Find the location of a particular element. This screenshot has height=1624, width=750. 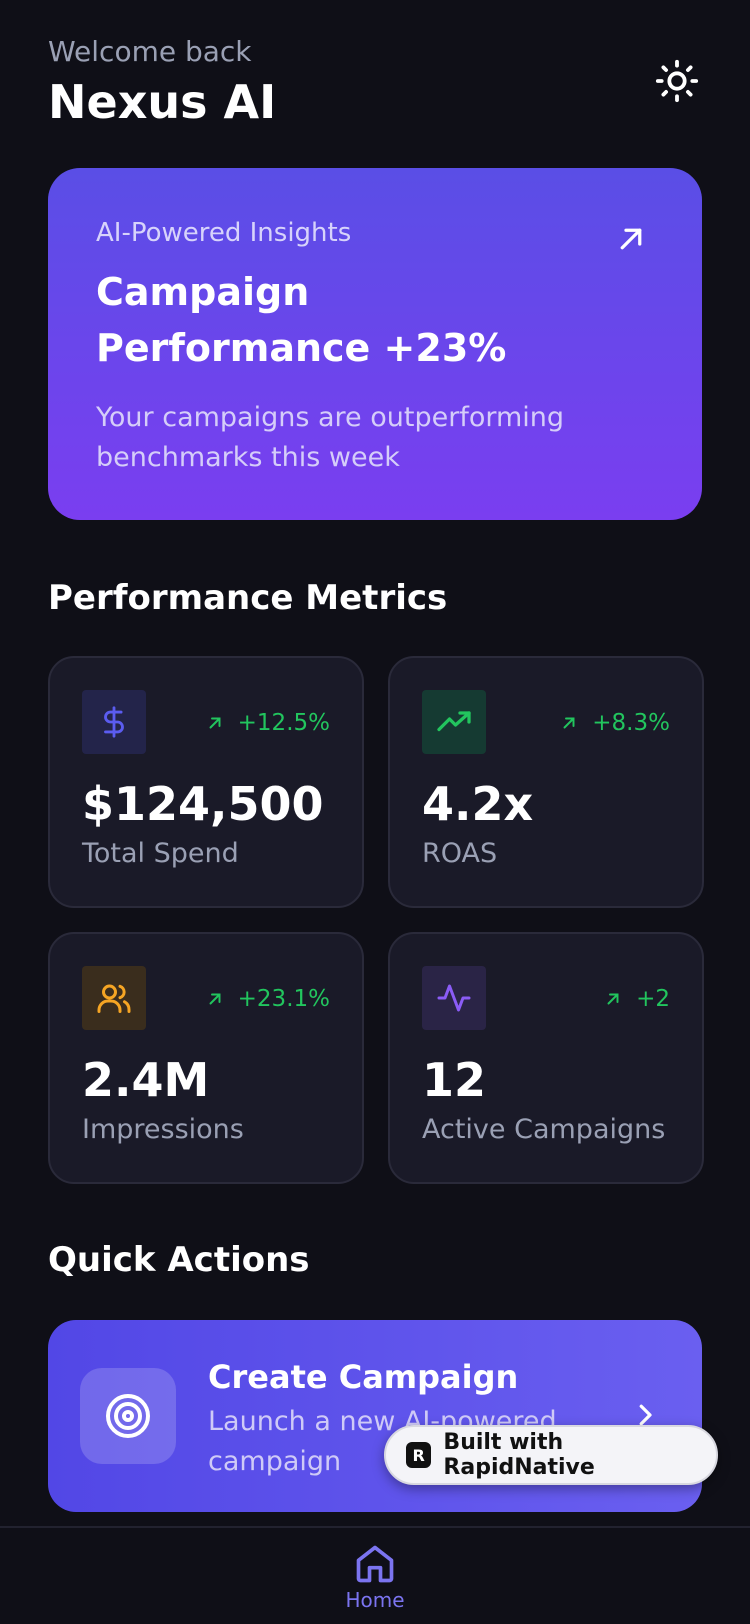

app-title: Nexus AI is located at coordinates (162, 102).